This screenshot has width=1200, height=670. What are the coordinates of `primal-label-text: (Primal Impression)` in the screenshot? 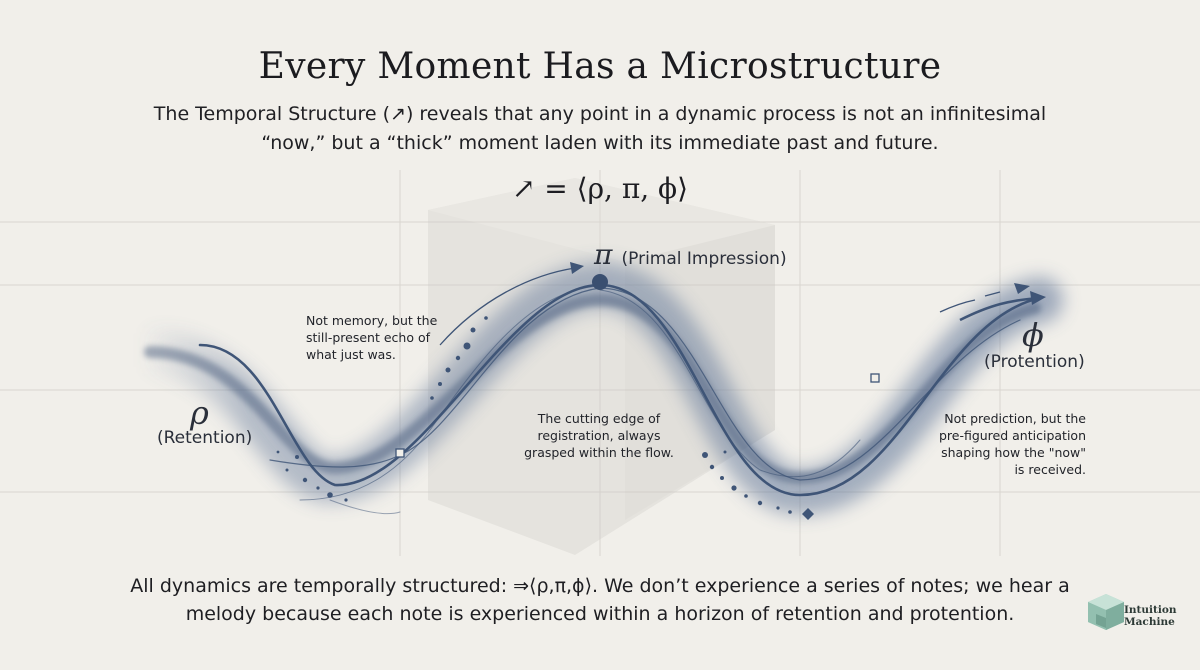 It's located at (704, 259).